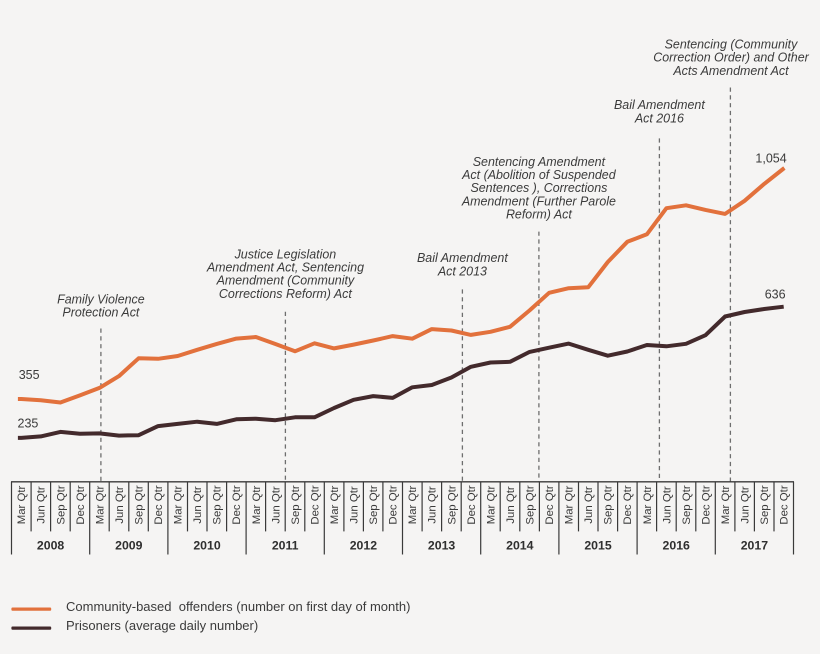  Describe the element at coordinates (51, 546) in the screenshot. I see `svg-text: 2008` at that location.